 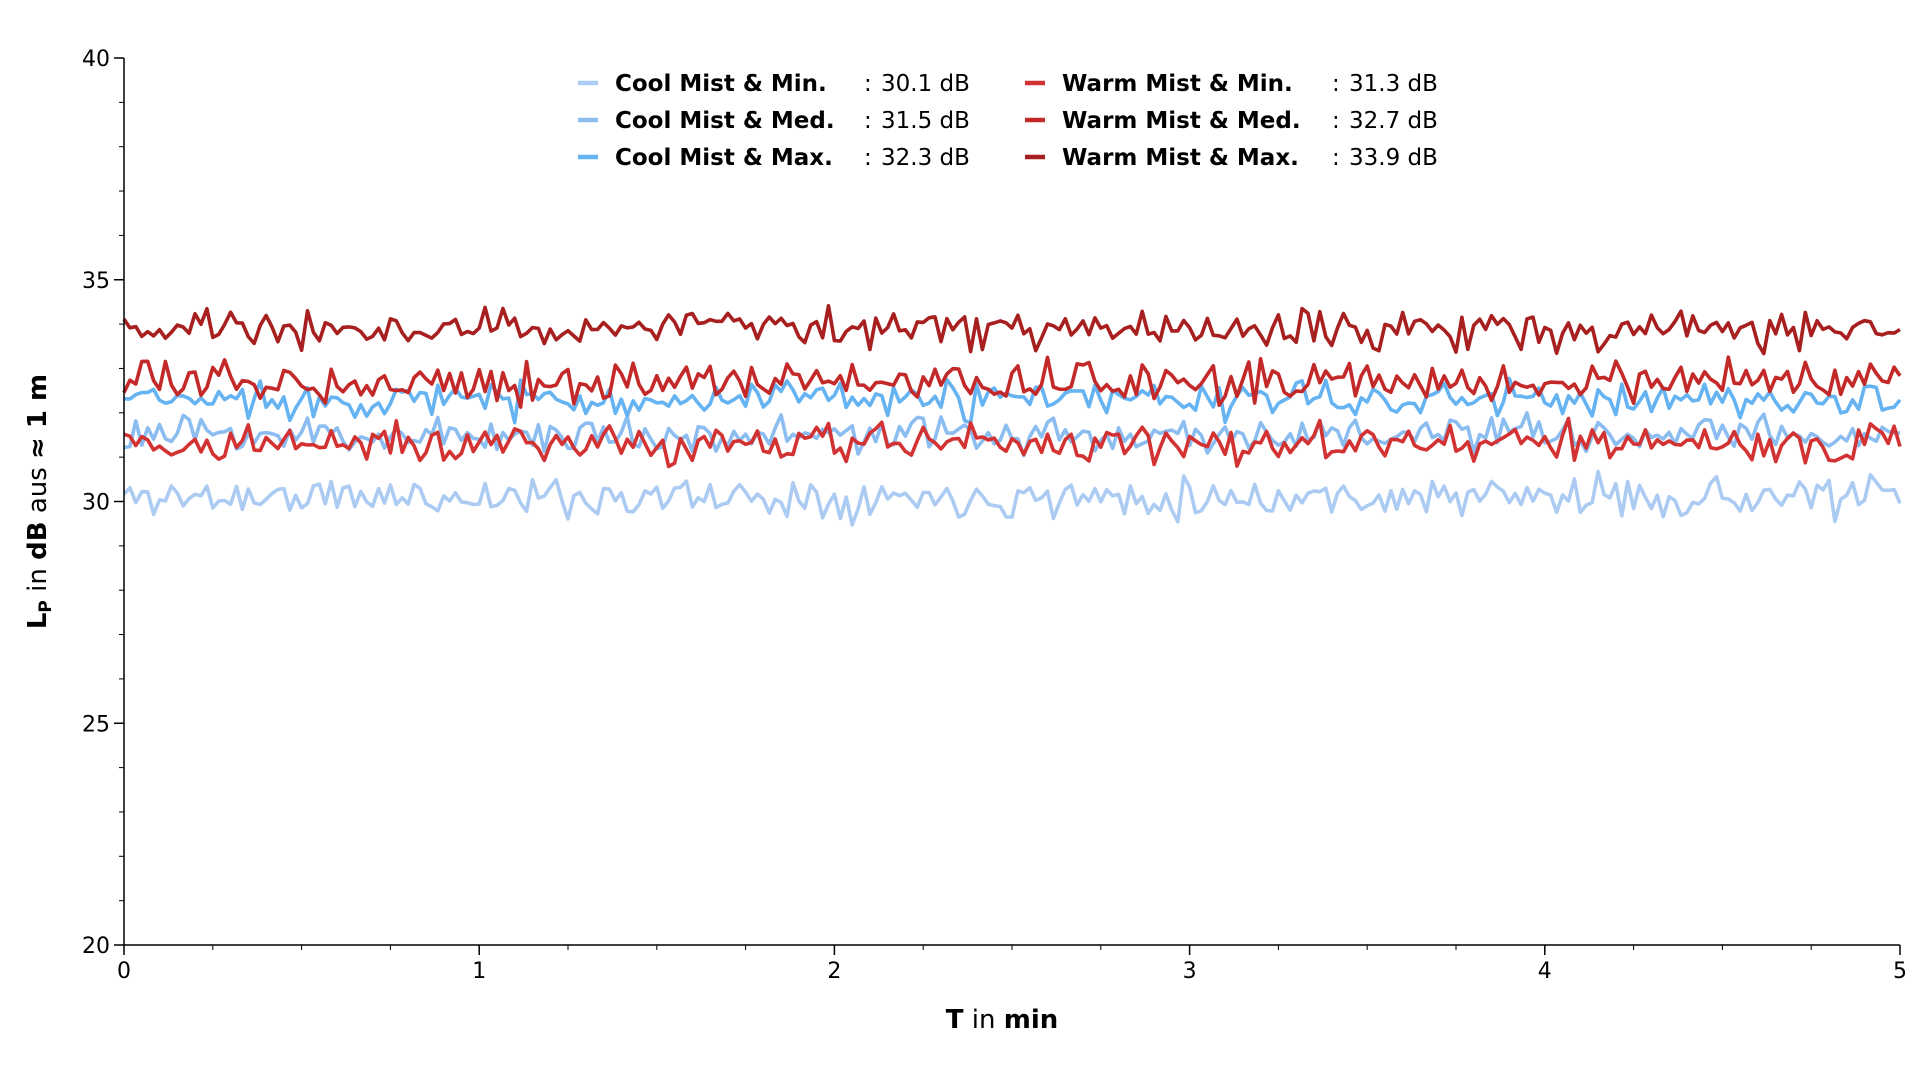 What do you see at coordinates (1180, 158) in the screenshot?
I see `legend-series-name: Warm Mist & Max.` at bounding box center [1180, 158].